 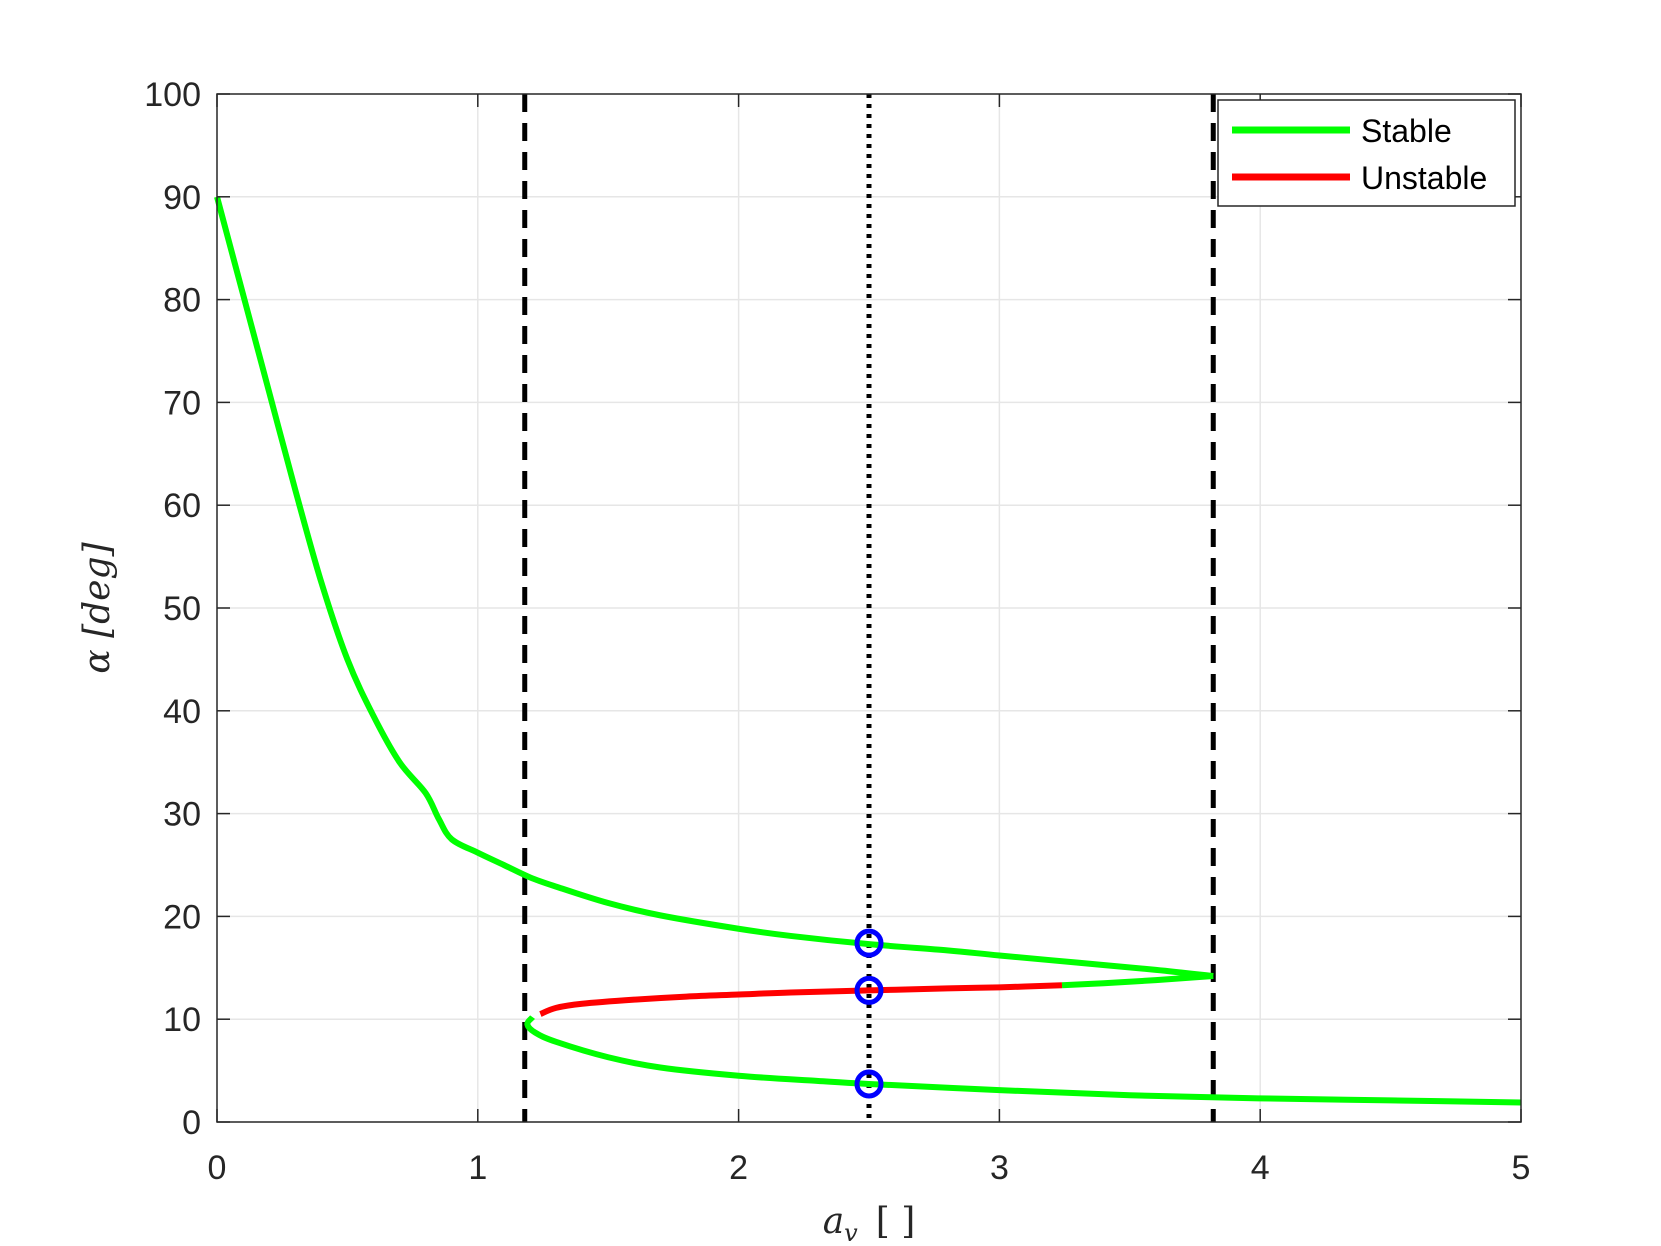 What do you see at coordinates (182, 506) in the screenshot?
I see `y-tick-label: 60` at bounding box center [182, 506].